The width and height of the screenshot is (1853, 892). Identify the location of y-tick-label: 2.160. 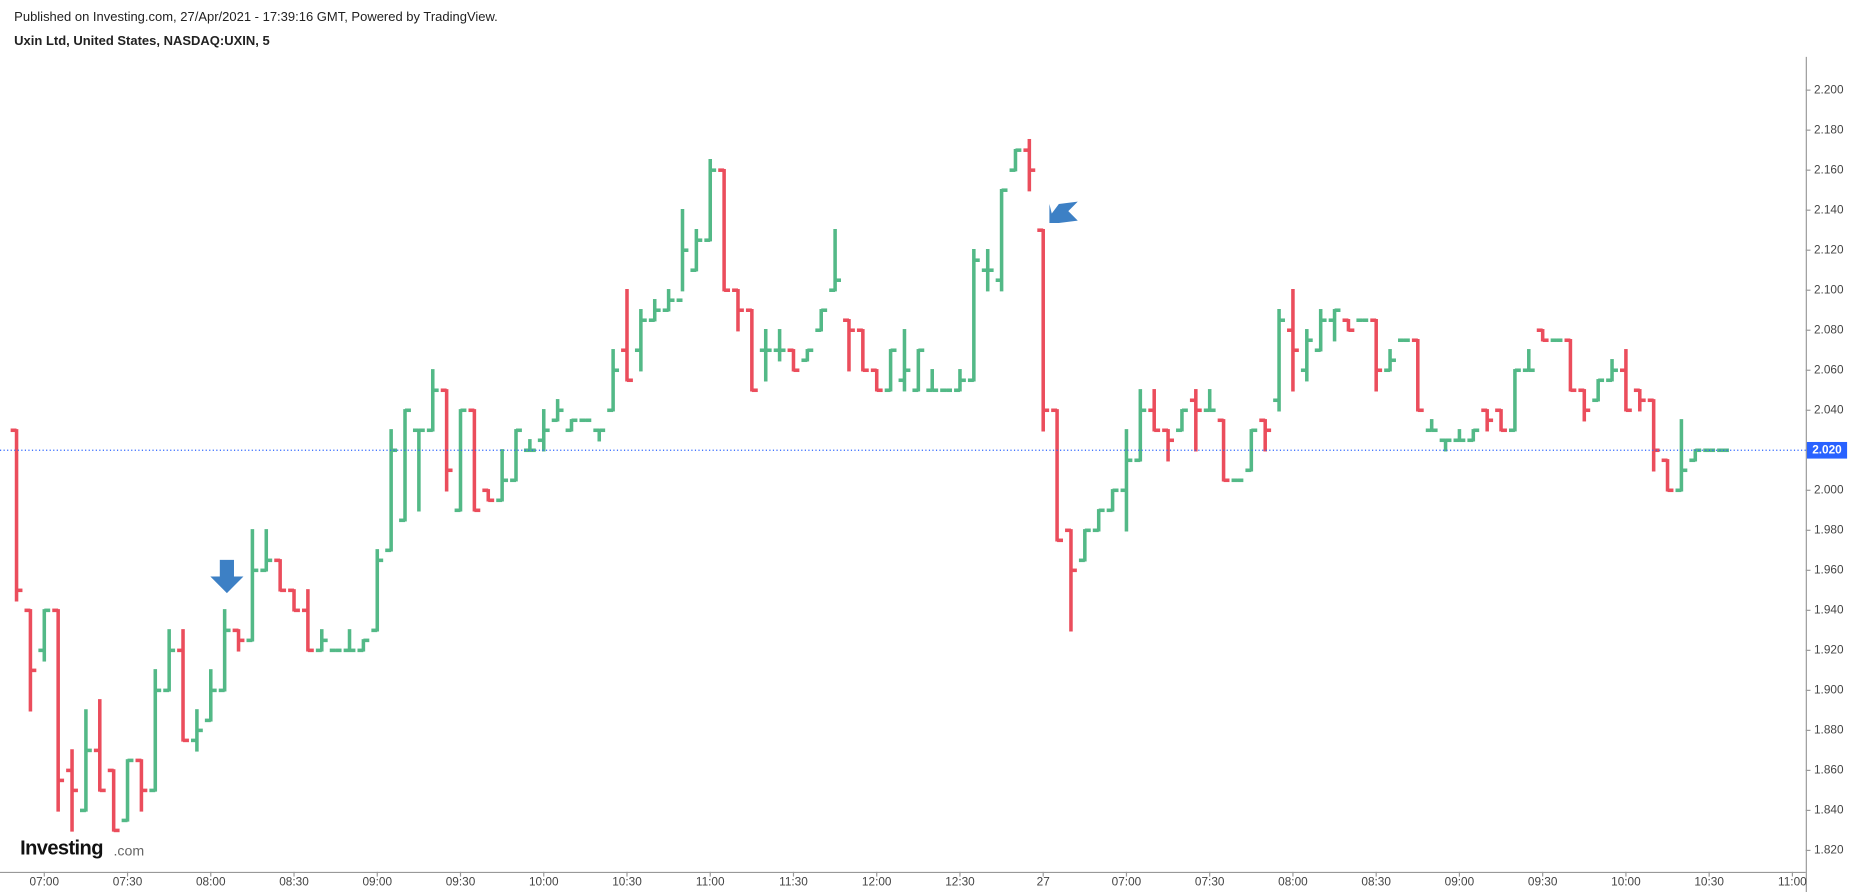
(1829, 169).